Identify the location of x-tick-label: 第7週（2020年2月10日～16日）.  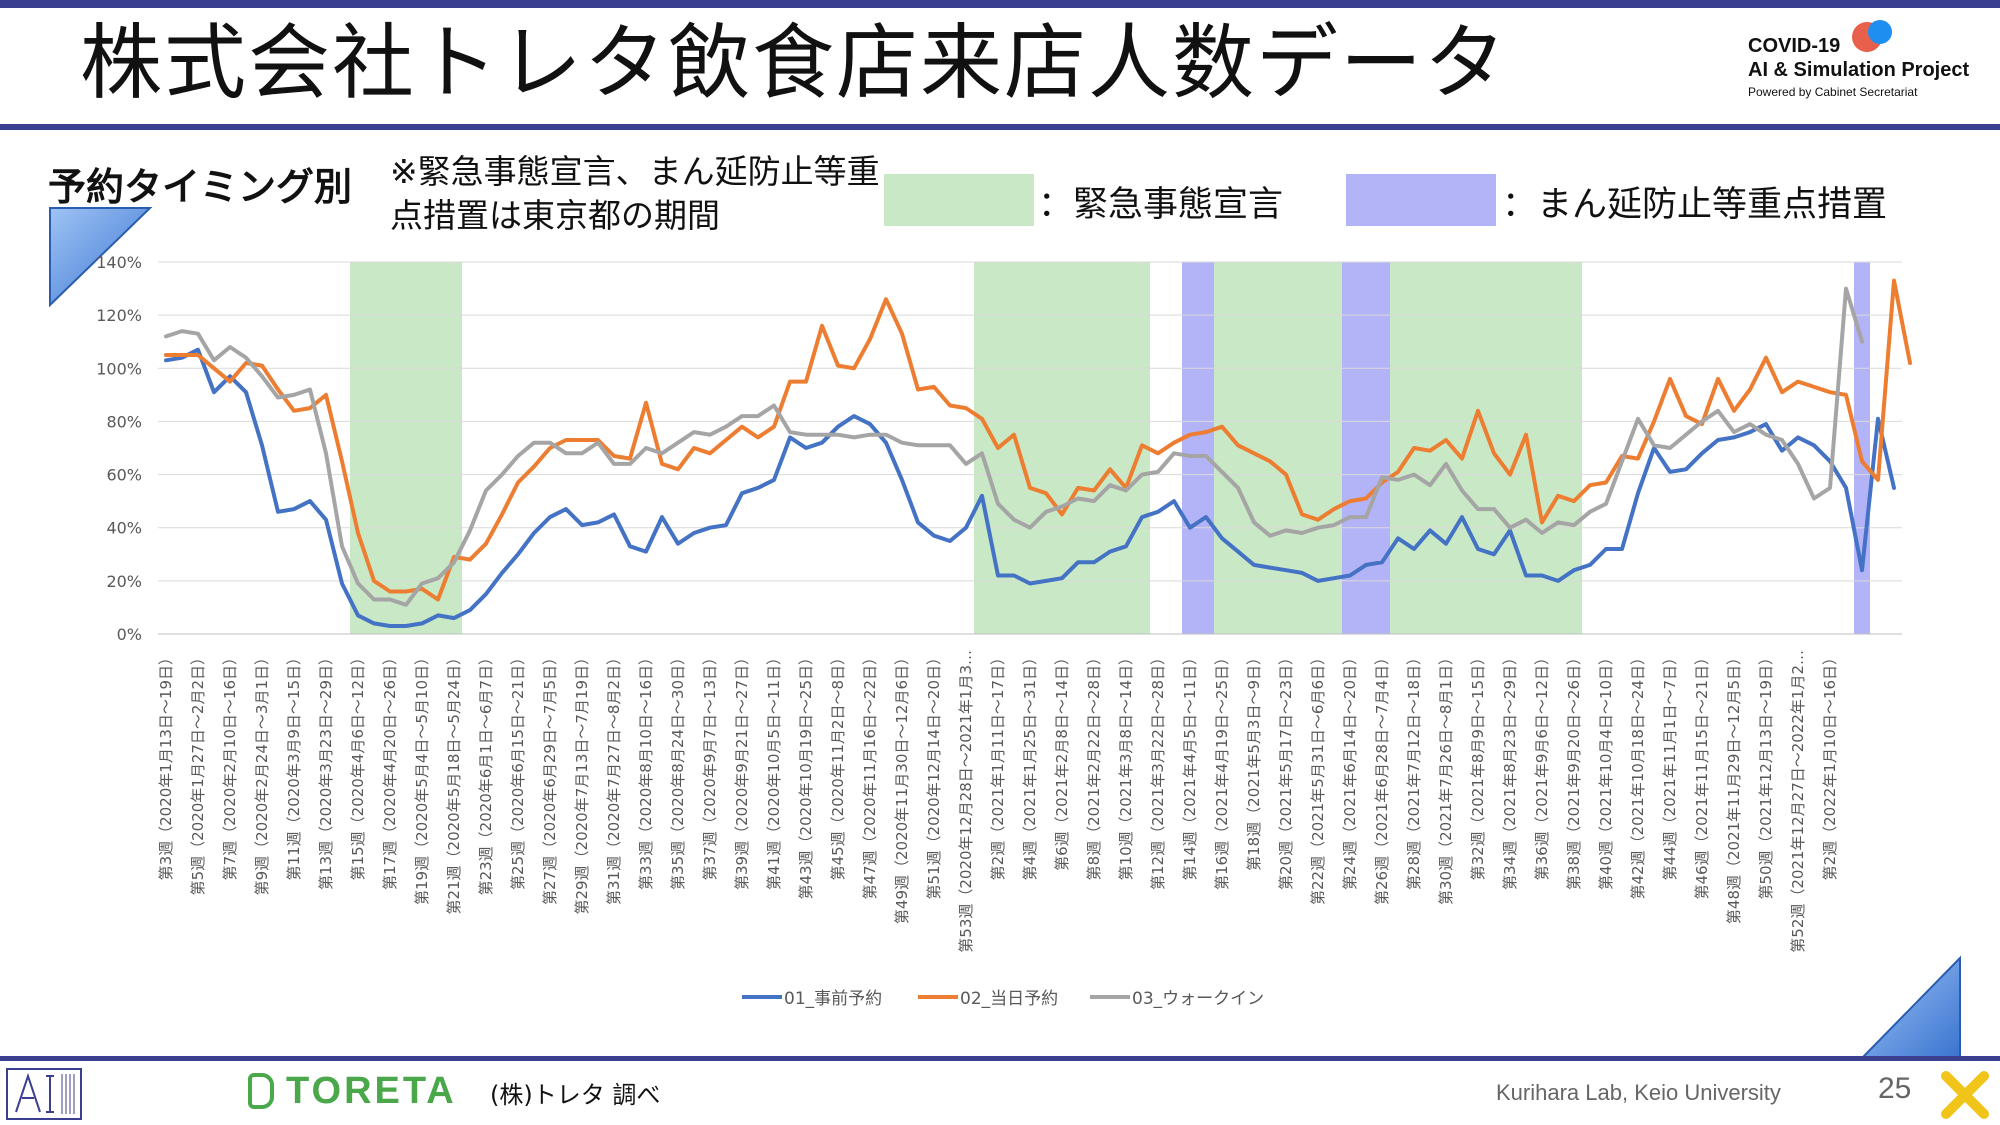
(230, 765).